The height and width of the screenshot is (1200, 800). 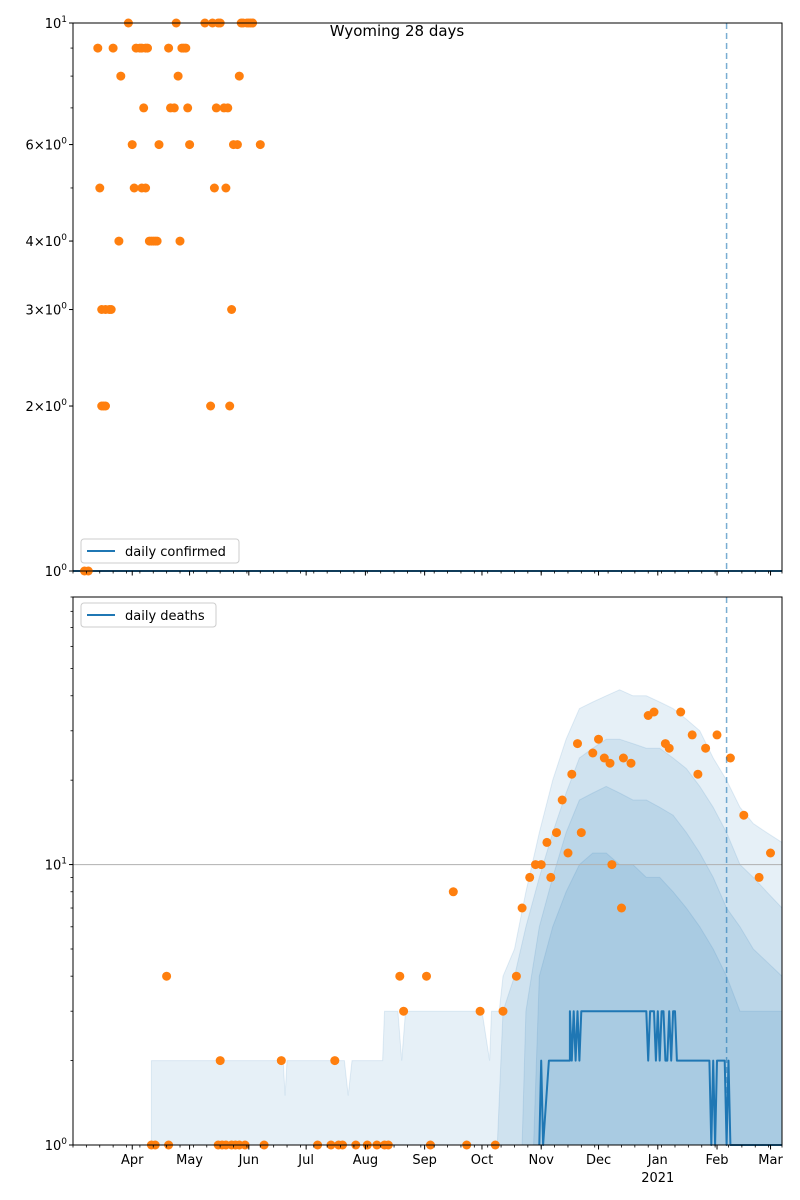 What do you see at coordinates (56, 865) in the screenshot?
I see `bottom-y-tick-label: 10¹` at bounding box center [56, 865].